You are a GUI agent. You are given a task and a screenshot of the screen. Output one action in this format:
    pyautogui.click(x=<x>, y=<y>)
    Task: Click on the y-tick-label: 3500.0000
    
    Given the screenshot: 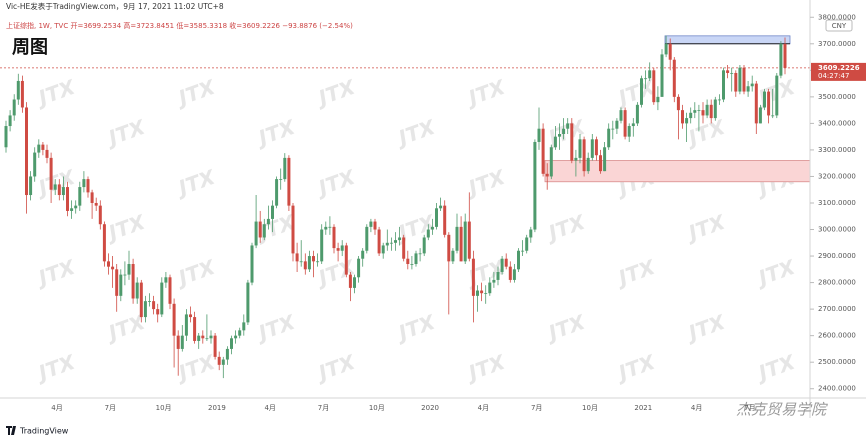 What is the action you would take?
    pyautogui.click(x=837, y=97)
    